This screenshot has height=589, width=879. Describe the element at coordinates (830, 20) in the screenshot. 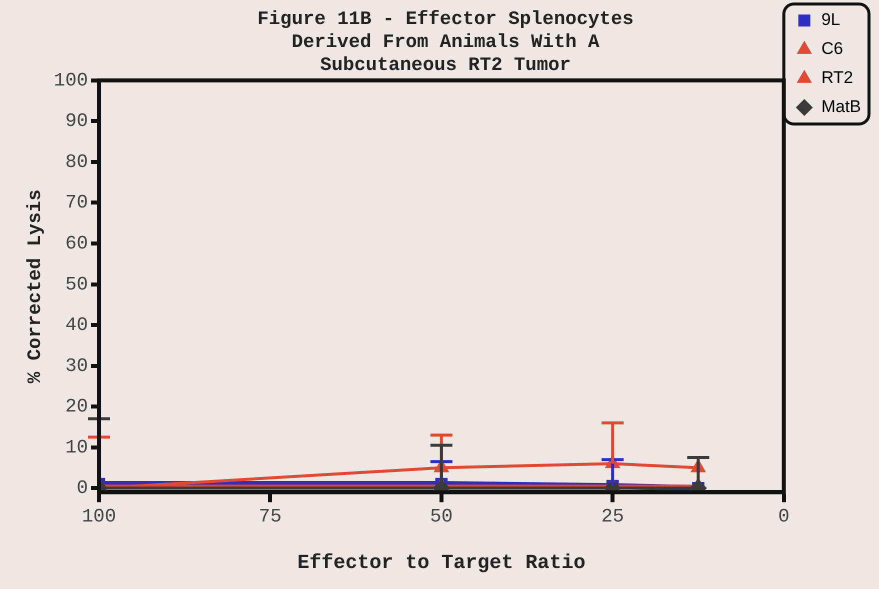

I see `legend-label: 9L` at that location.